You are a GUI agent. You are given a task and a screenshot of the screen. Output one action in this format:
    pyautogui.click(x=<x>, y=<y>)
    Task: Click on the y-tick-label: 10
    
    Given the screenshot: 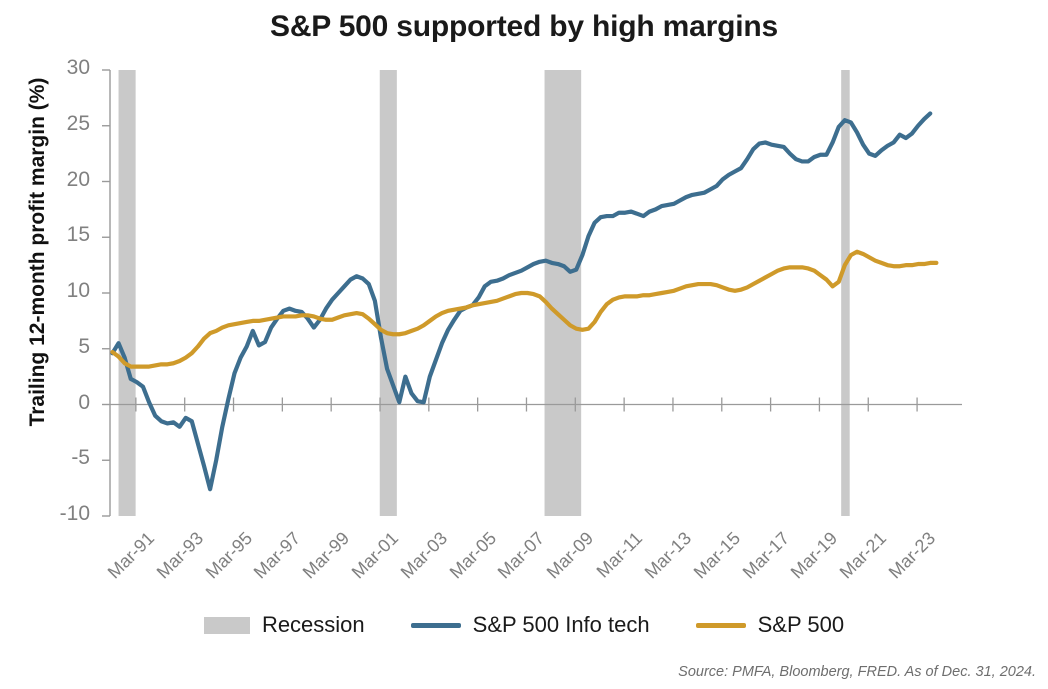 What is the action you would take?
    pyautogui.click(x=78, y=290)
    